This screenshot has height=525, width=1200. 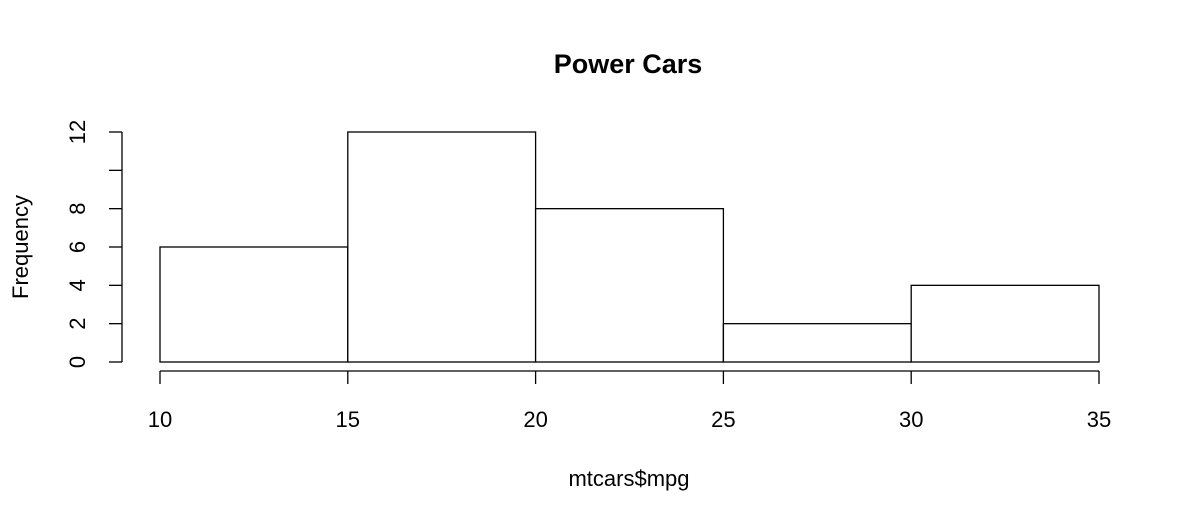 What do you see at coordinates (94, 244) in the screenshot?
I see `y-axis: 0 2 4 6 8 12` at bounding box center [94, 244].